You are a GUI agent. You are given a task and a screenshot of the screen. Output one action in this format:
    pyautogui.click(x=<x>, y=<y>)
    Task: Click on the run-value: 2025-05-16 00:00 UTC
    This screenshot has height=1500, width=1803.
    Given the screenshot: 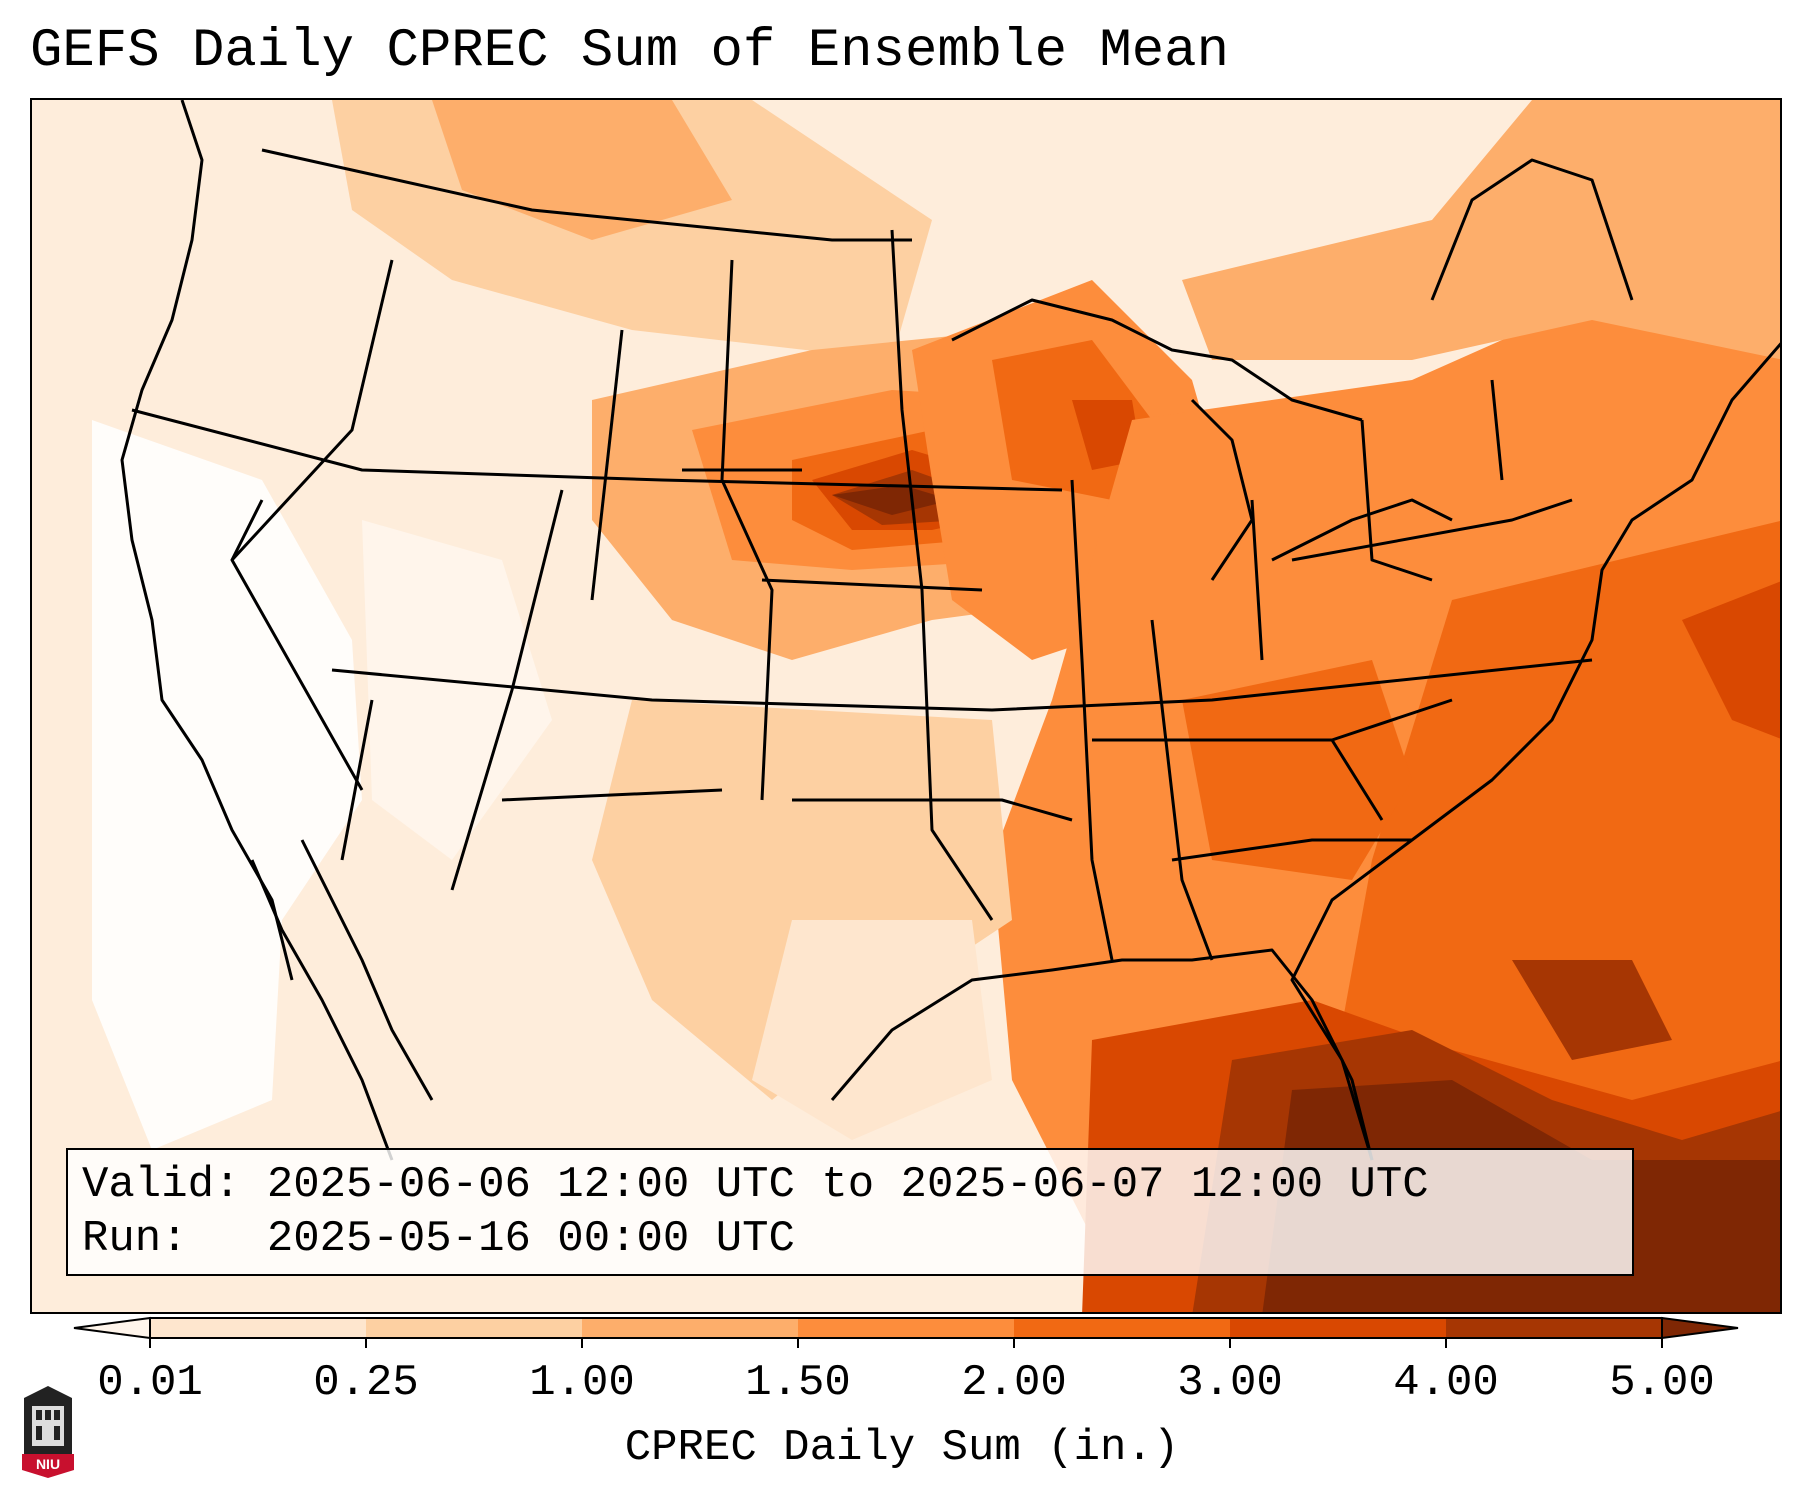 What is the action you would take?
    pyautogui.click(x=530, y=1239)
    